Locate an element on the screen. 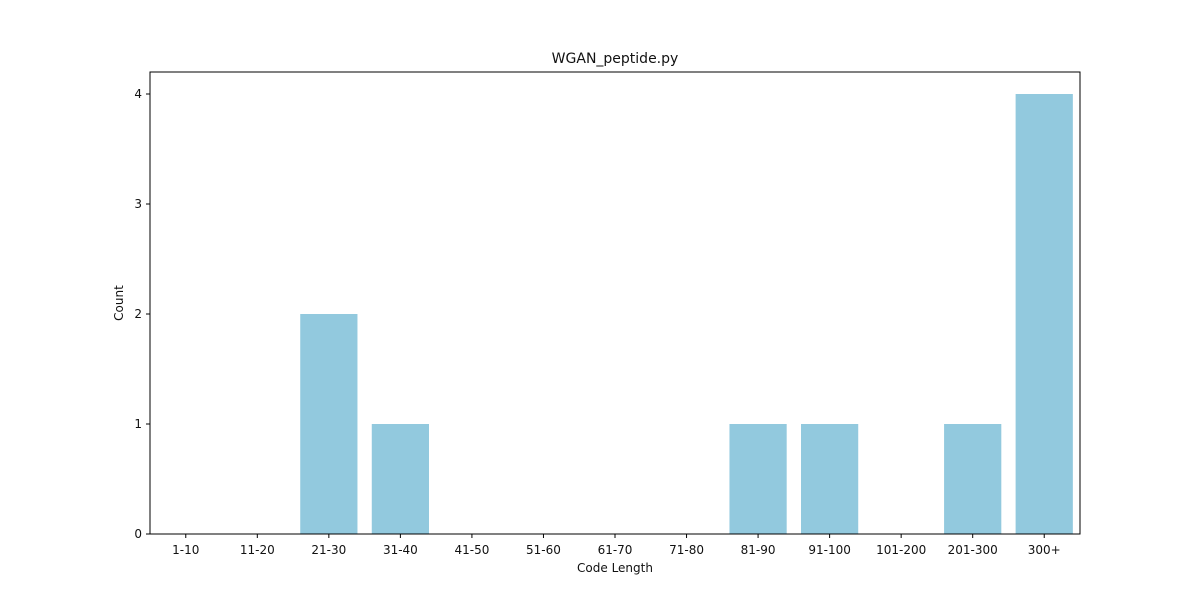 The width and height of the screenshot is (1200, 600). x-tick-label: 1-10 is located at coordinates (185, 550).